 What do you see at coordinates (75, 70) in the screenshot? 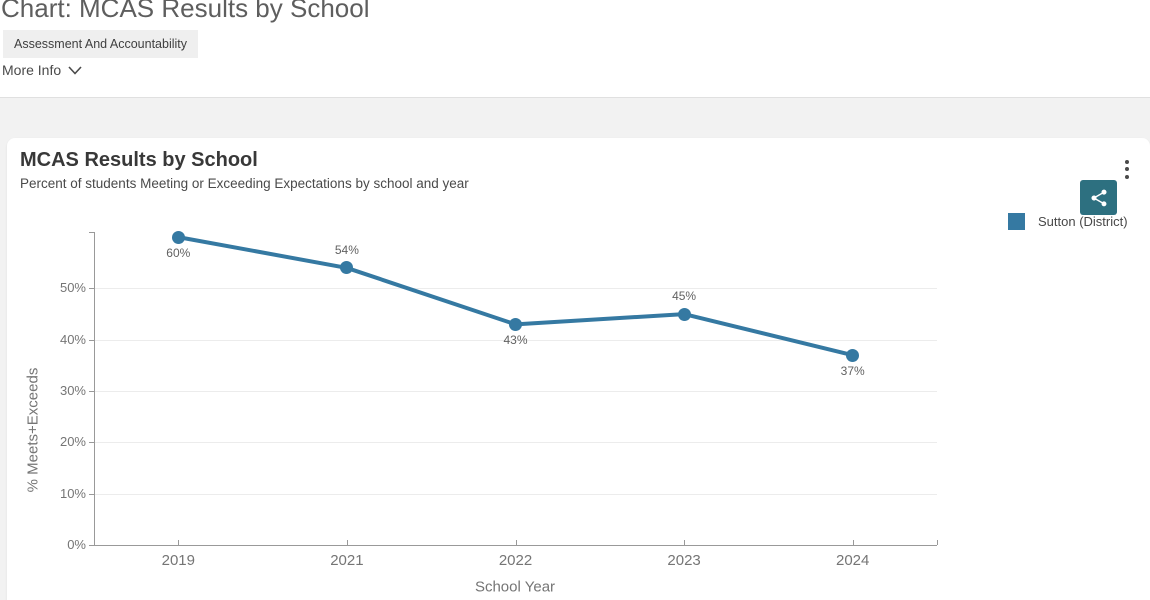
I see `chevron-down-icon` at bounding box center [75, 70].